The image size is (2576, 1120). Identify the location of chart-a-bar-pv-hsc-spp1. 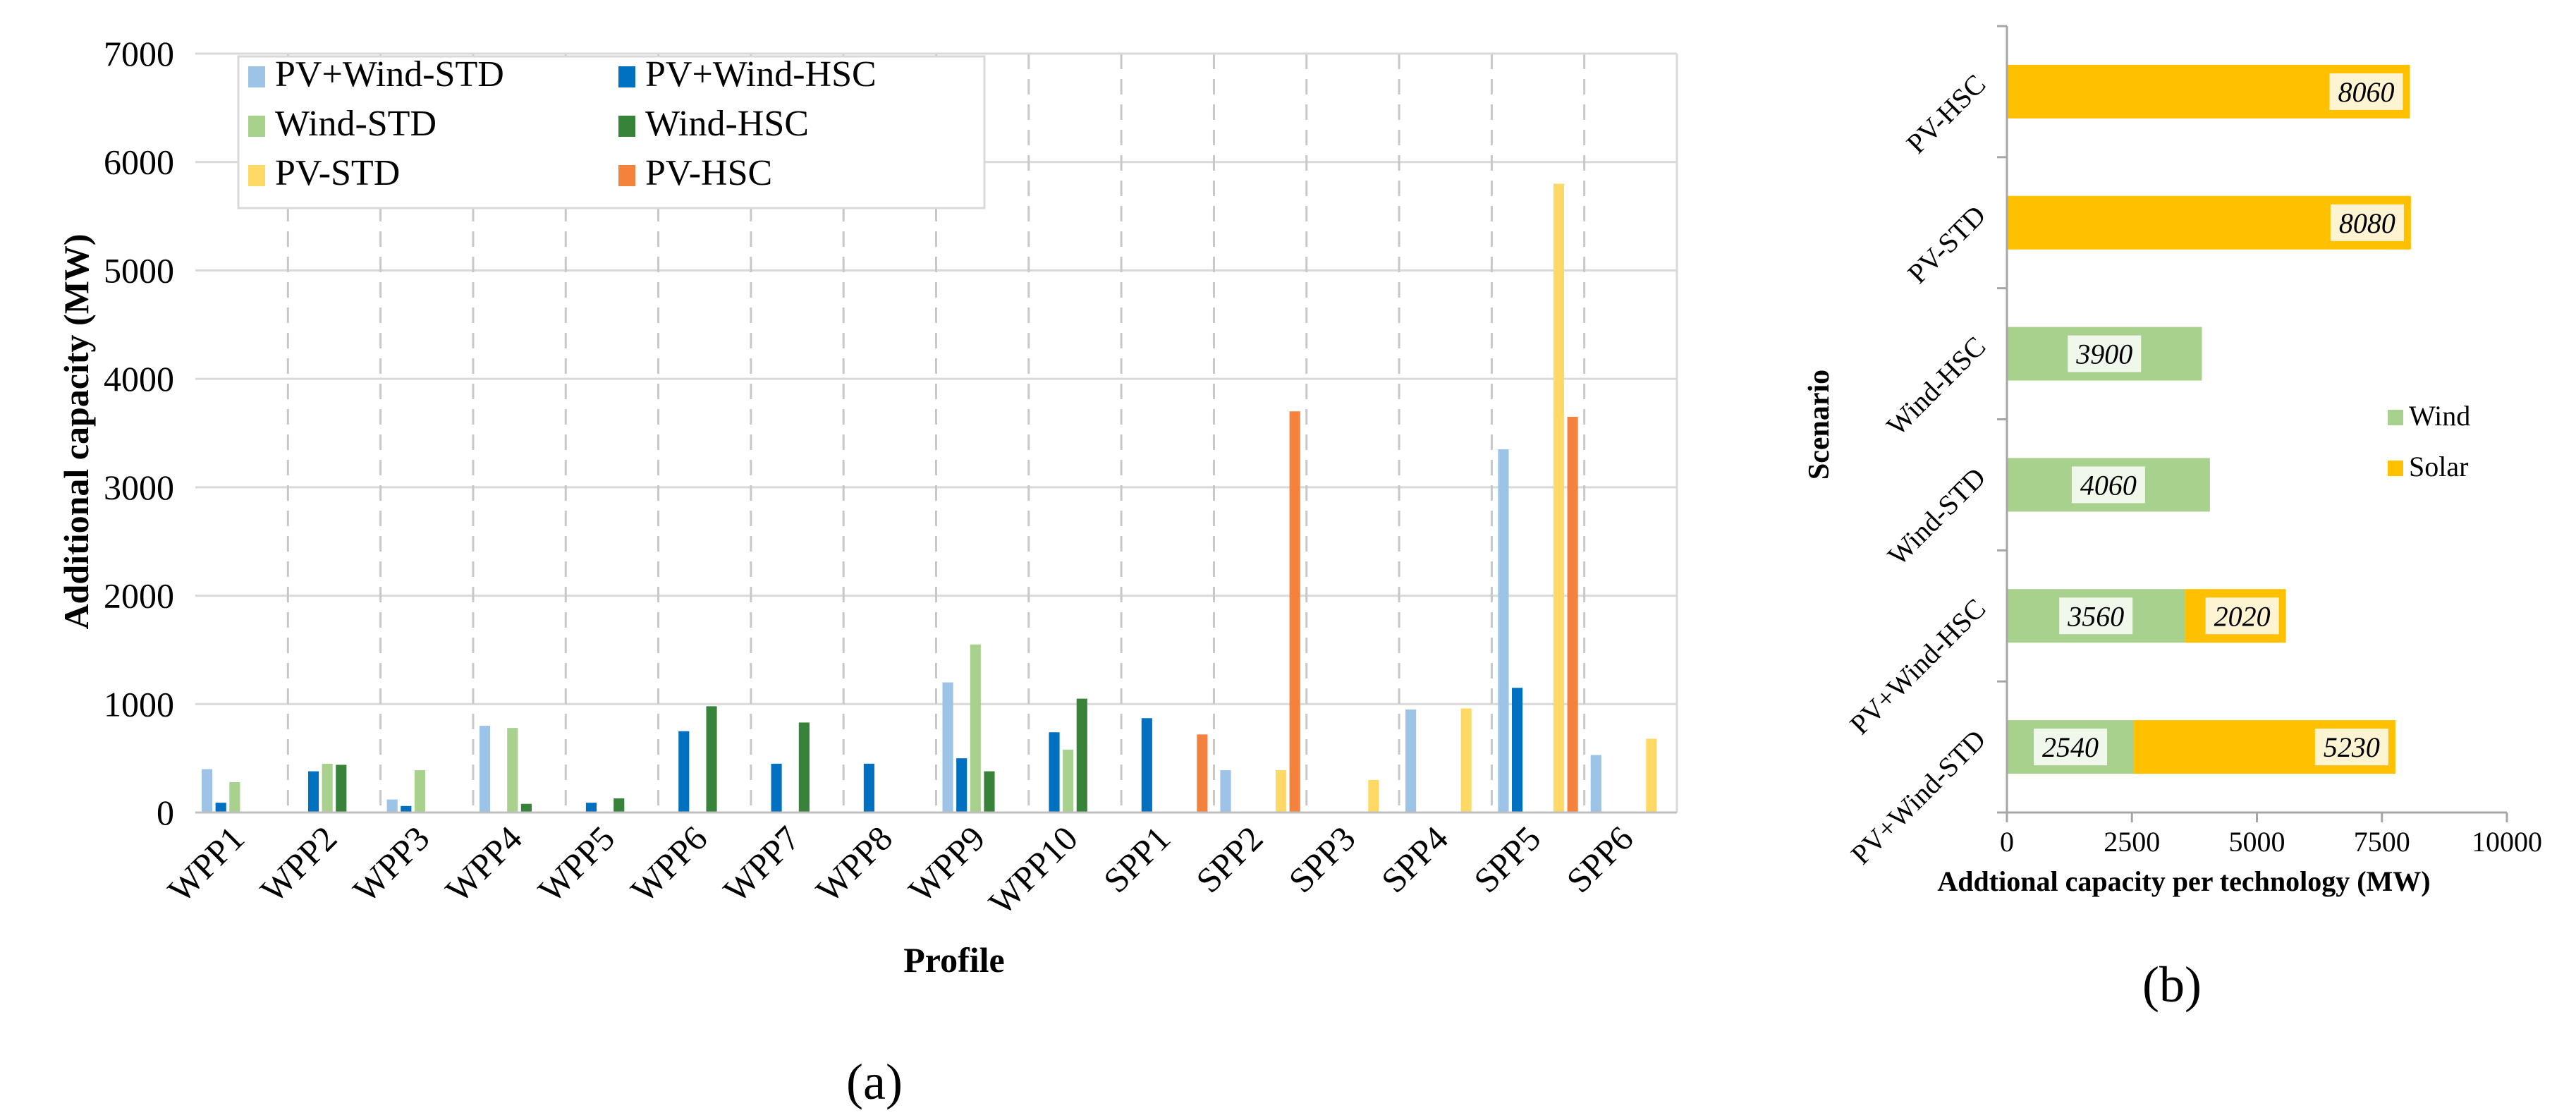
(1202, 773).